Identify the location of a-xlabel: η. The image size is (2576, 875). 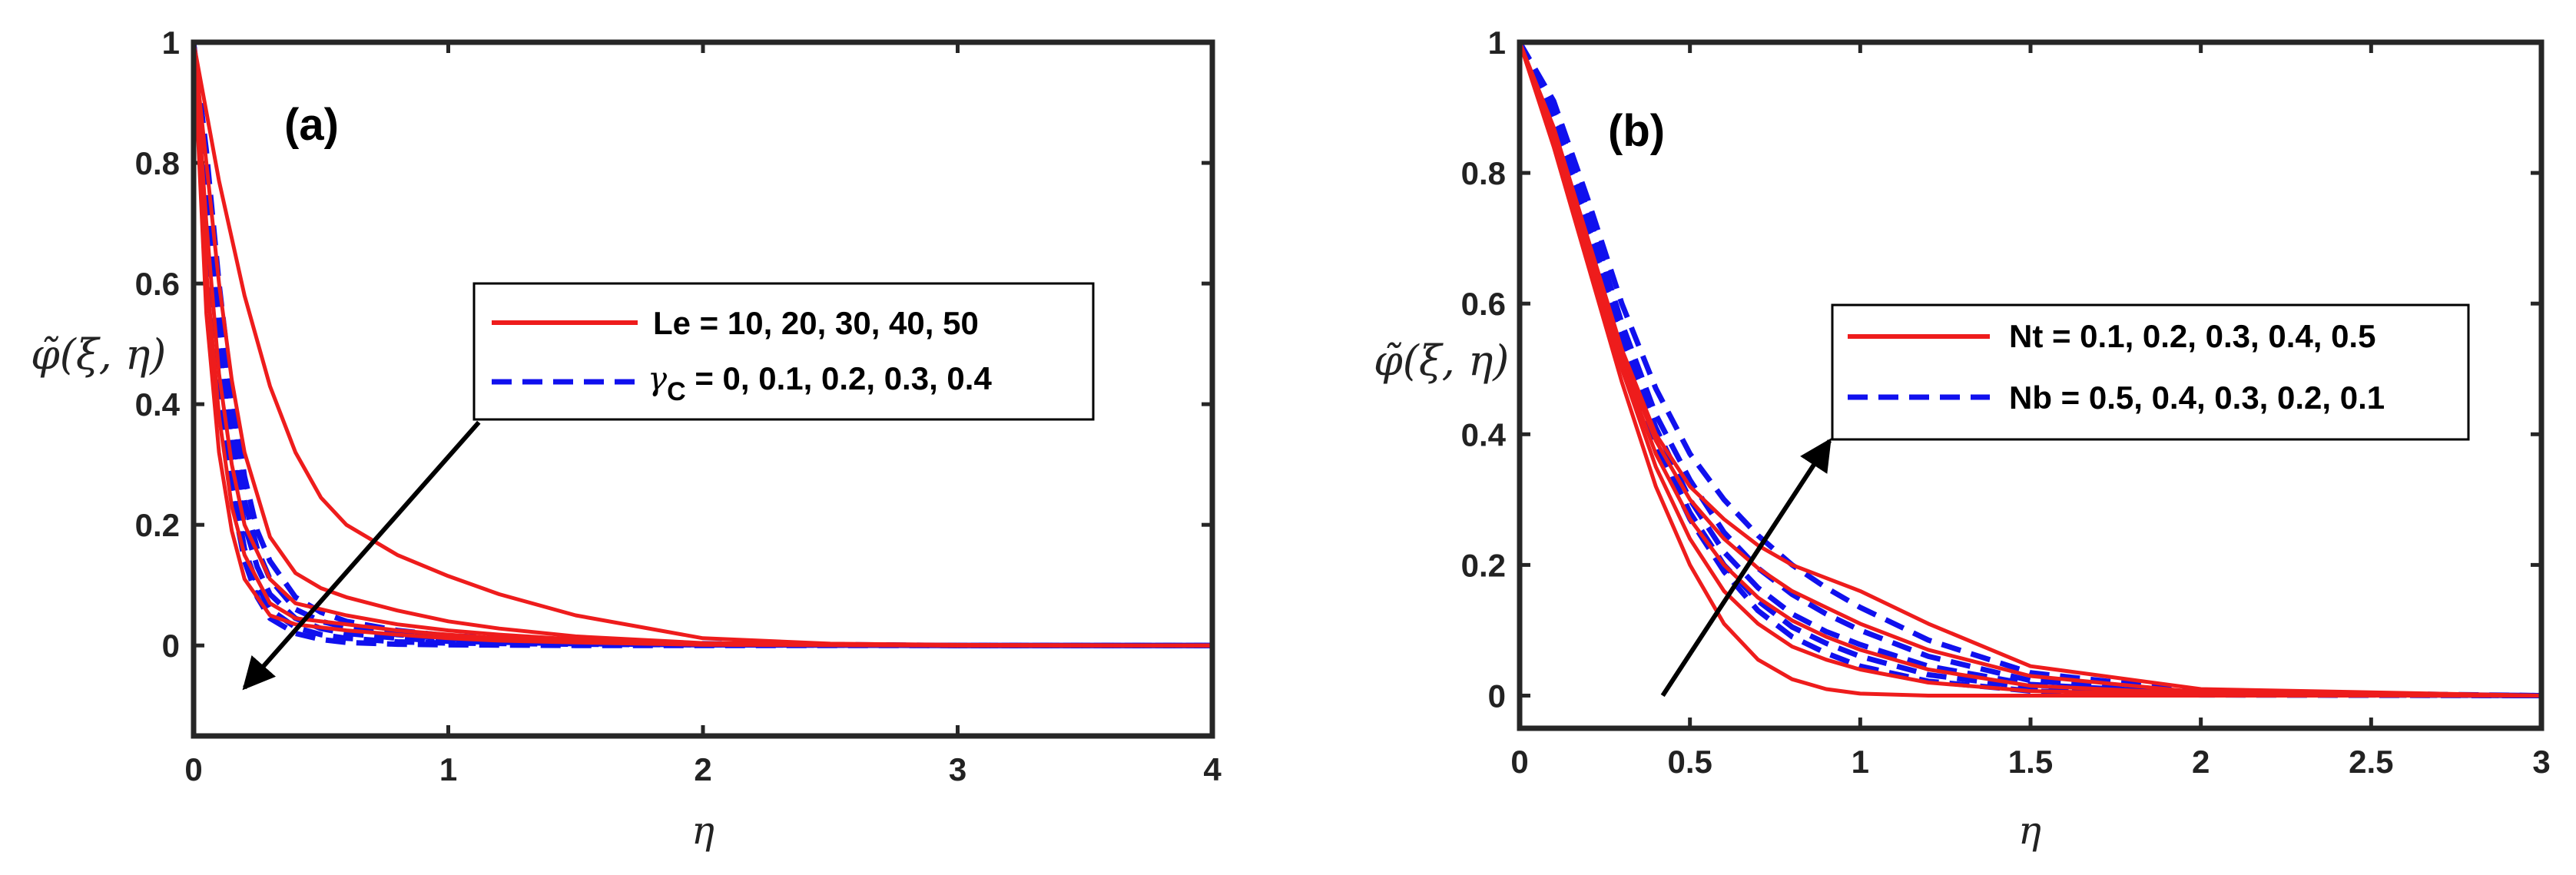
(702, 831).